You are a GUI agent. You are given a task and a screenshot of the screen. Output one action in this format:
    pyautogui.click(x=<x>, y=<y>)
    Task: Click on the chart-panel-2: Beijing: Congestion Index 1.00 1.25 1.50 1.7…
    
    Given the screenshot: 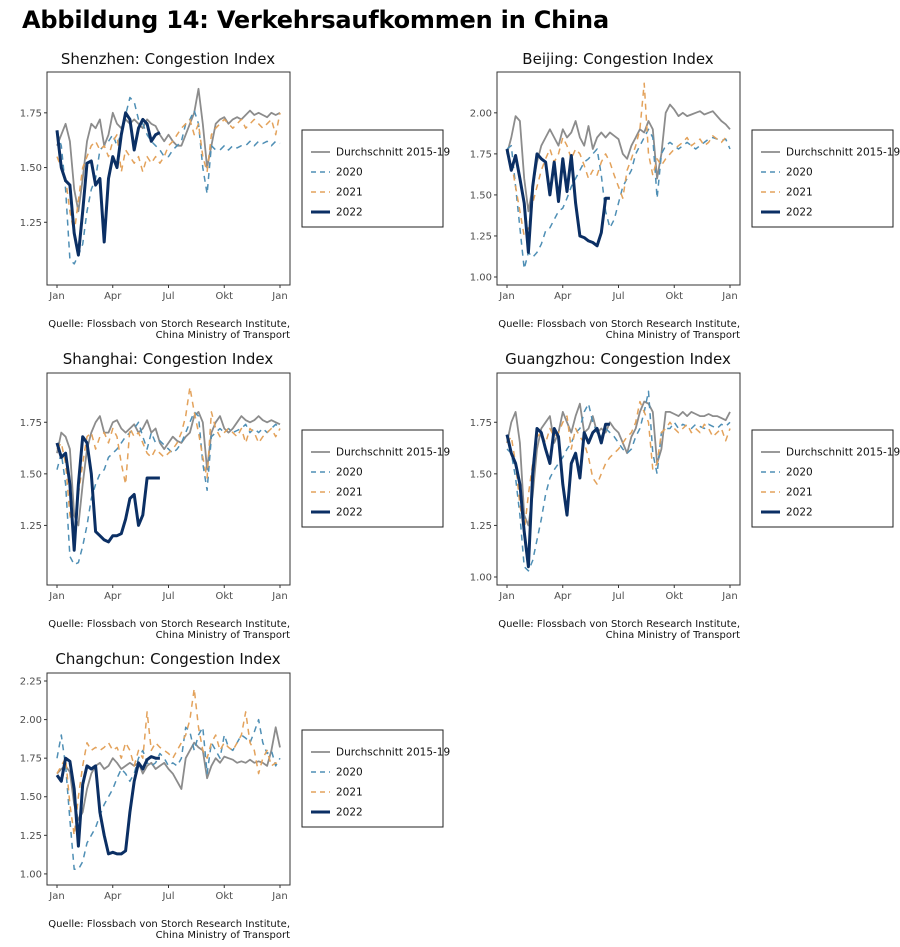 What is the action you would take?
    pyautogui.click(x=685, y=195)
    